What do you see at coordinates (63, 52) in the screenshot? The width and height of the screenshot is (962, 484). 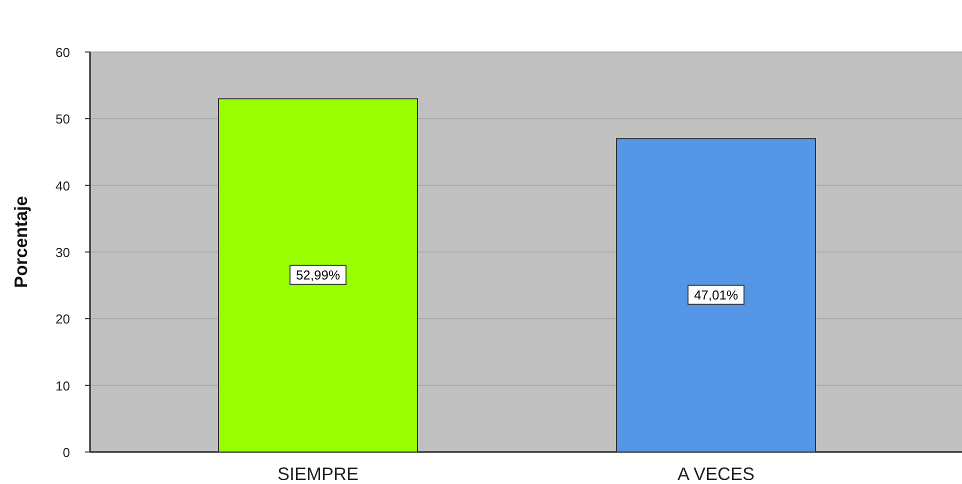 I see `y-tick-label: 60` at bounding box center [63, 52].